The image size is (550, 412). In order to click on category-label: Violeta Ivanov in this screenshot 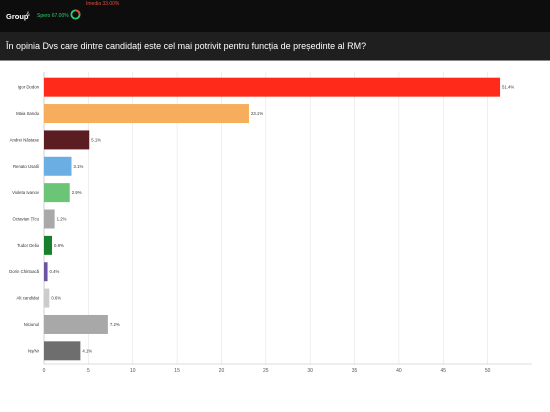, I will do `click(26, 192)`.